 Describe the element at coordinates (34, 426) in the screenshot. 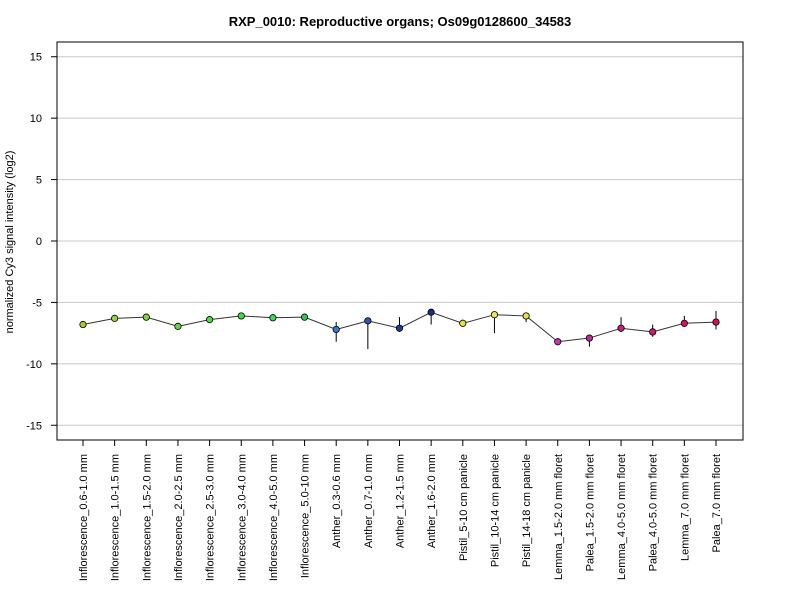

I see `y-tick-label: -15` at that location.